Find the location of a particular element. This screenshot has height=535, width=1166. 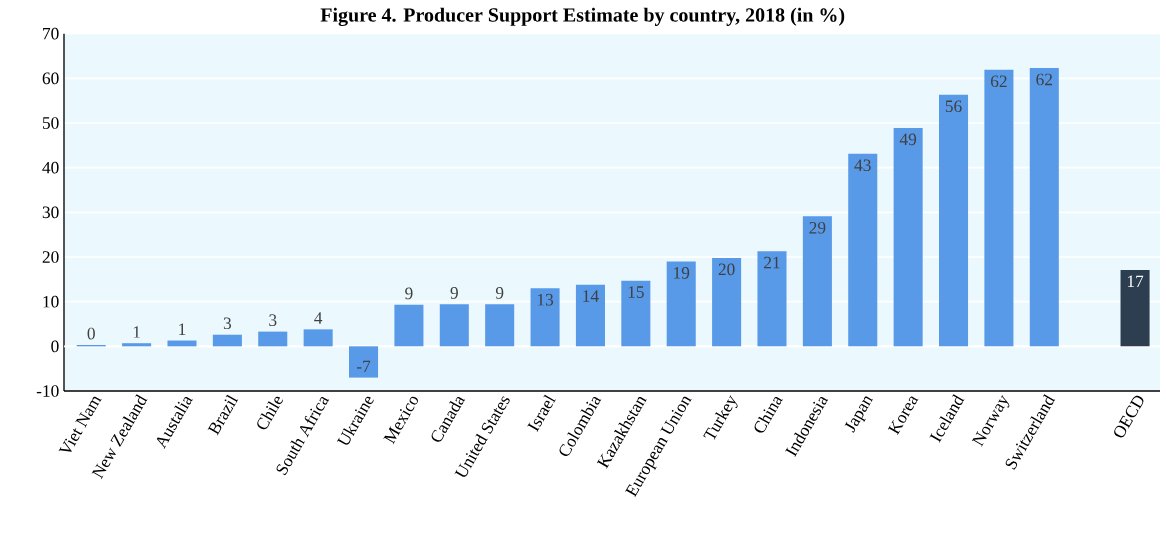

y-tick-label: 10 is located at coordinates (51, 301).